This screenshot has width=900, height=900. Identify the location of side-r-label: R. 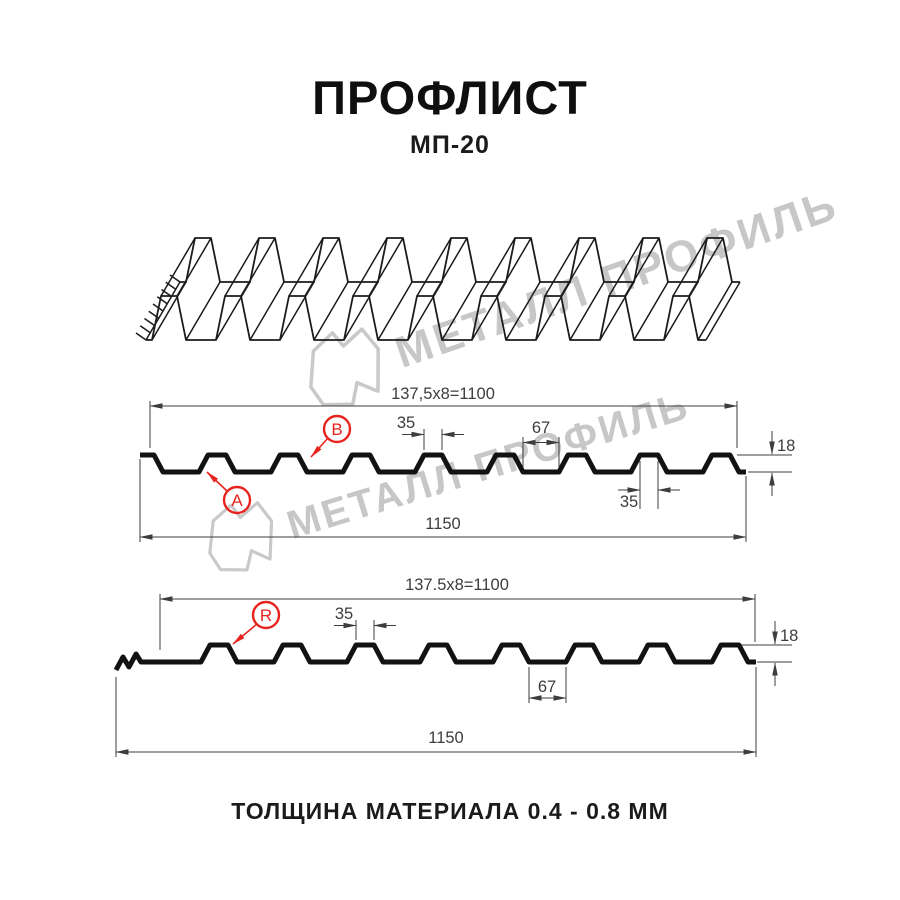
(266, 615).